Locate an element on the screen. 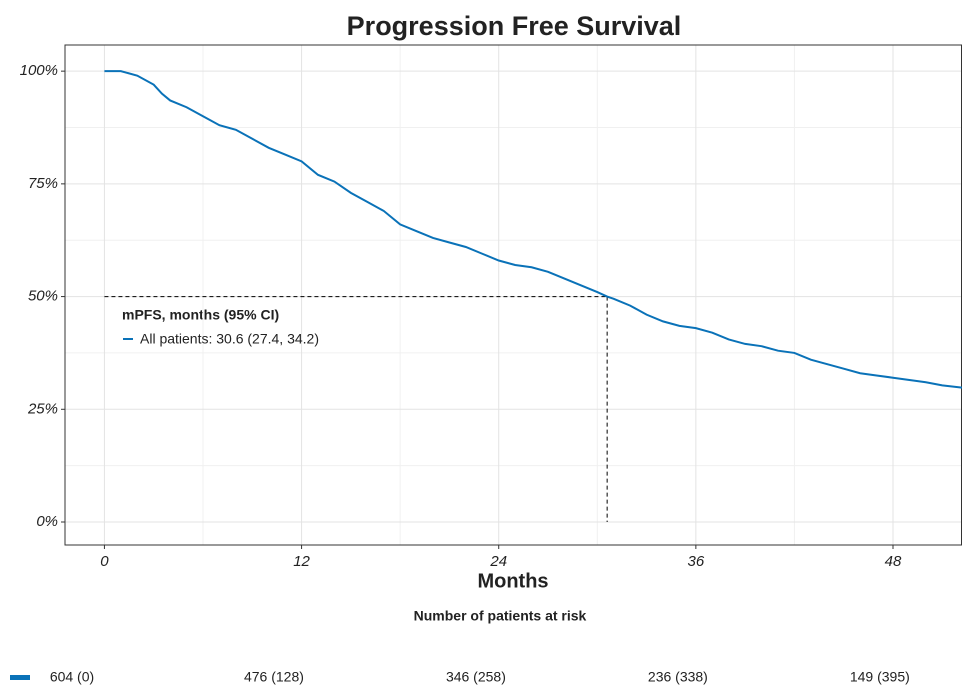 Image resolution: width=962 pixels, height=688 pixels. x-tick-label: 24 is located at coordinates (498, 561).